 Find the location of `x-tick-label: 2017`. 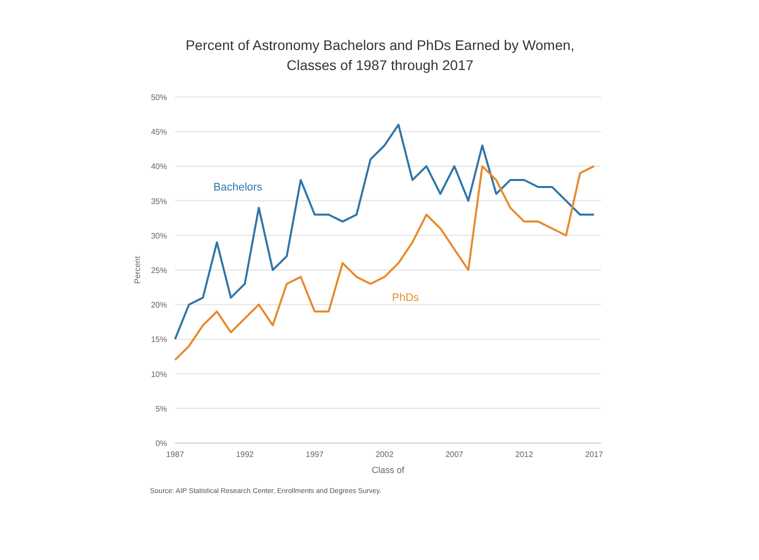

x-tick-label: 2017 is located at coordinates (594, 454).